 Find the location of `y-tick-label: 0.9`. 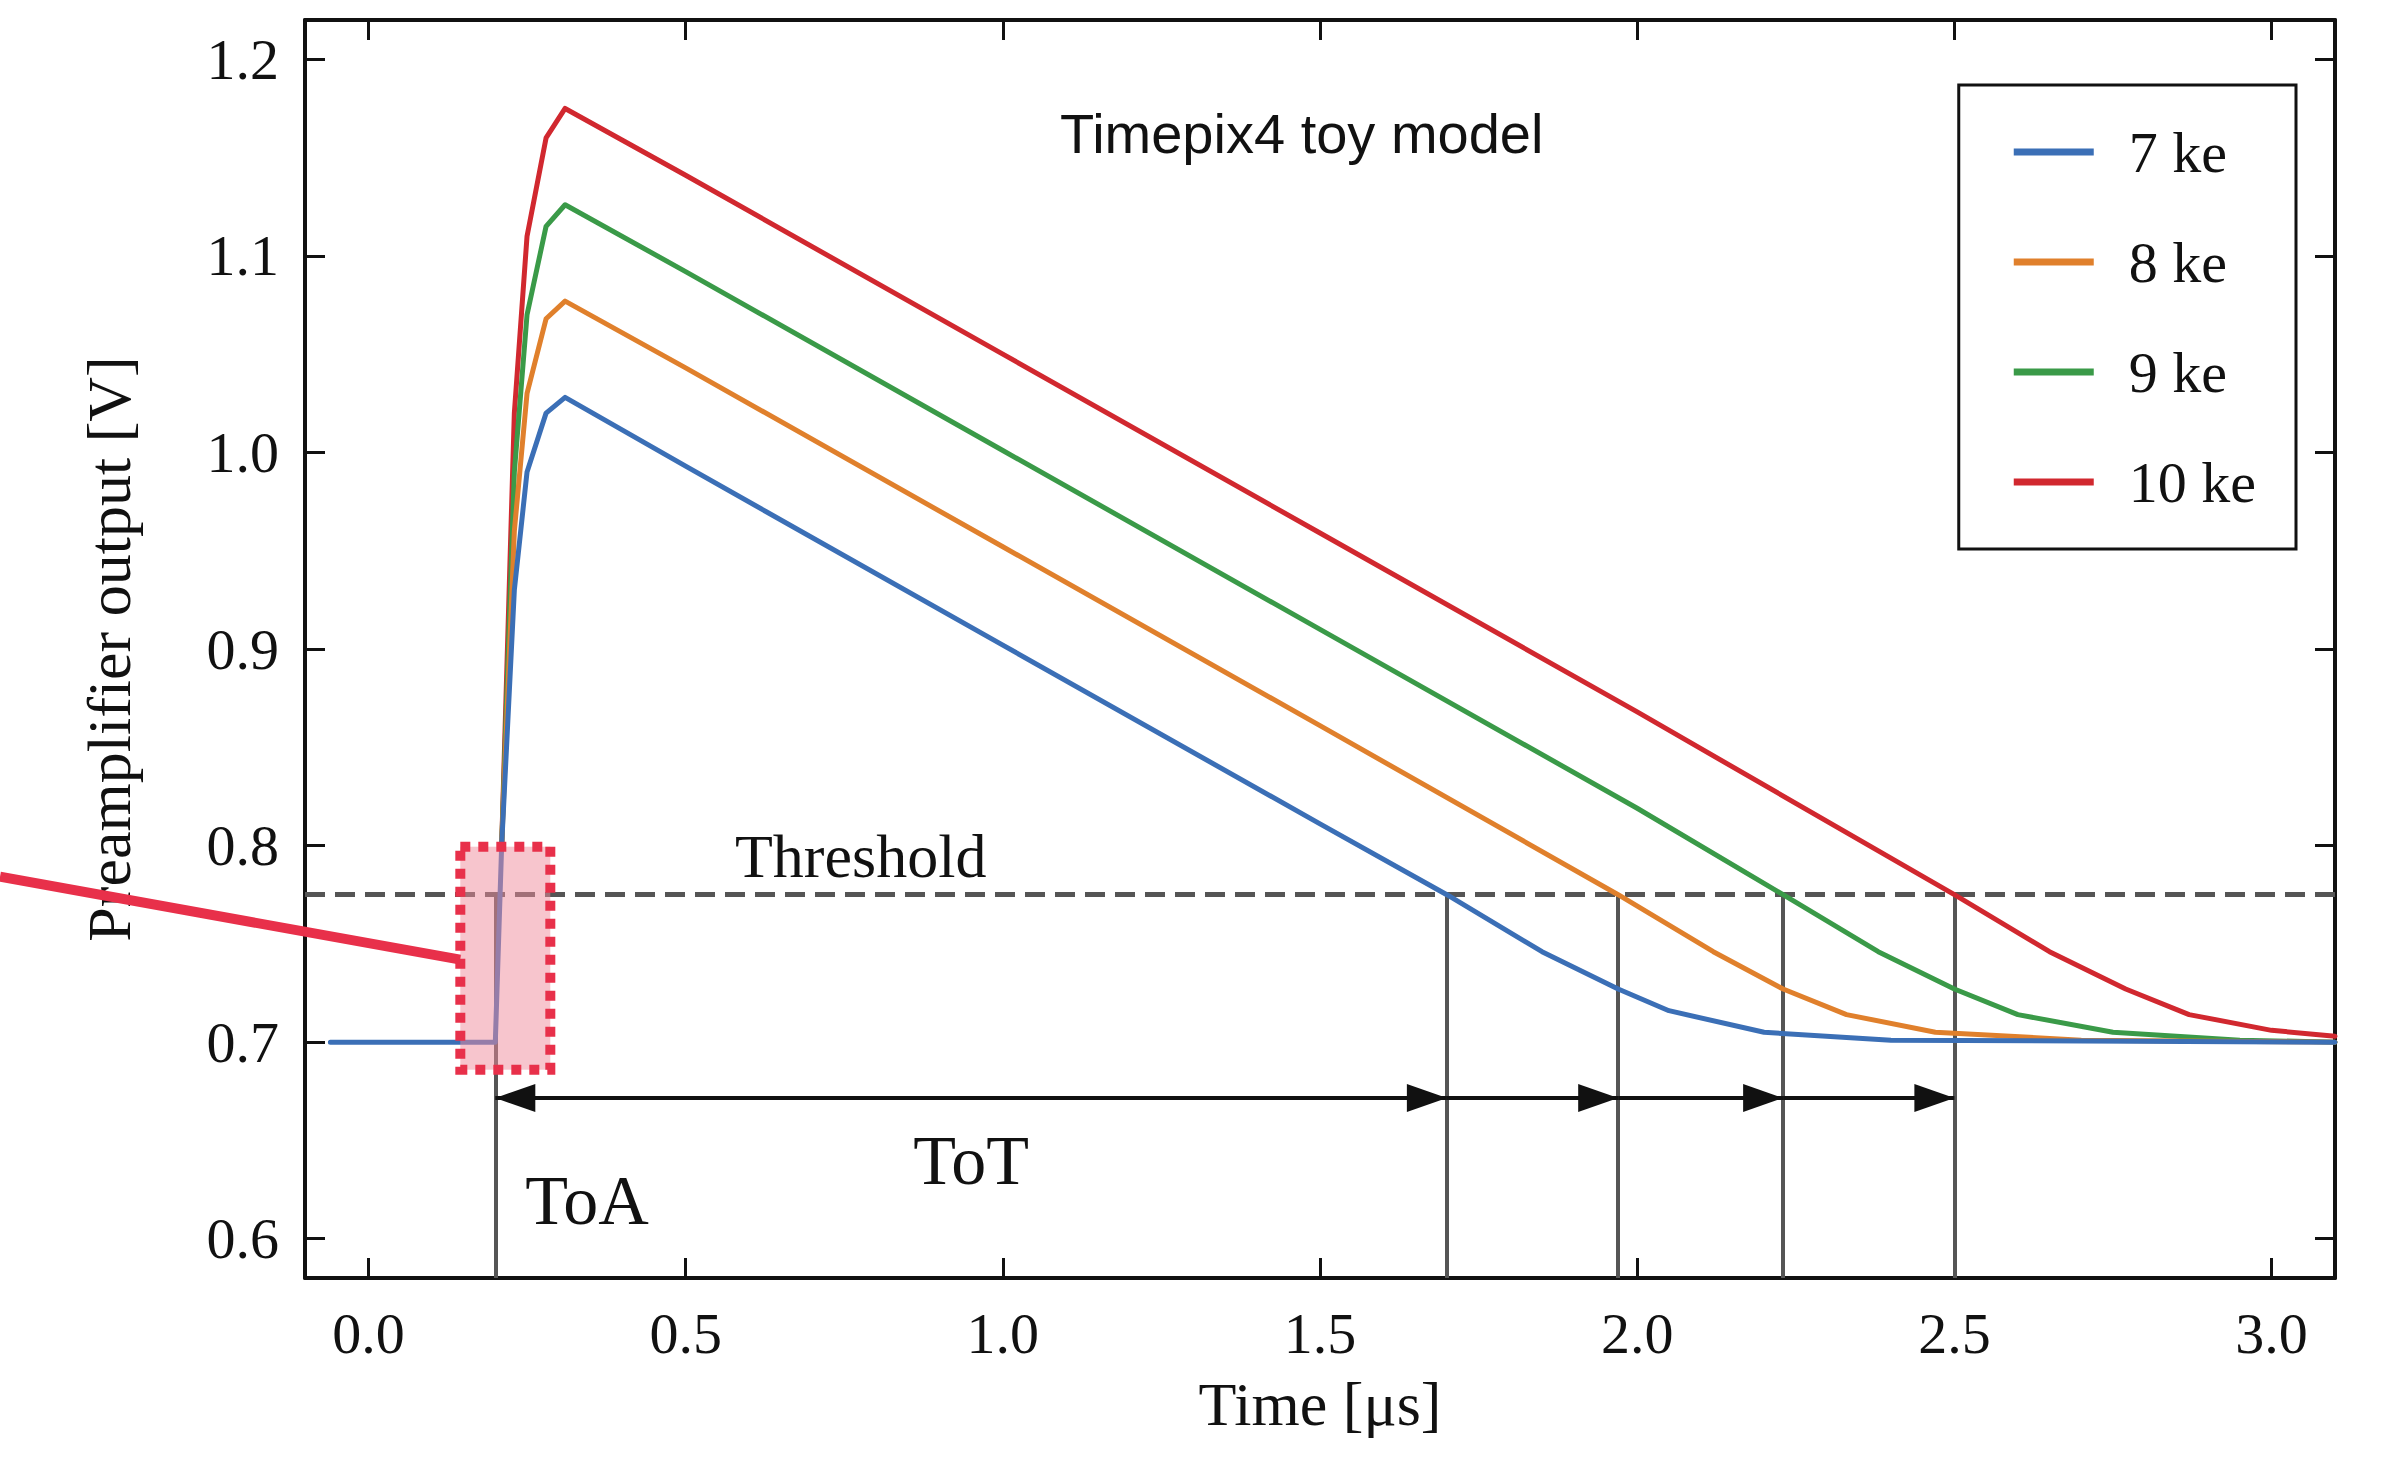

y-tick-label: 0.9 is located at coordinates (242, 649).